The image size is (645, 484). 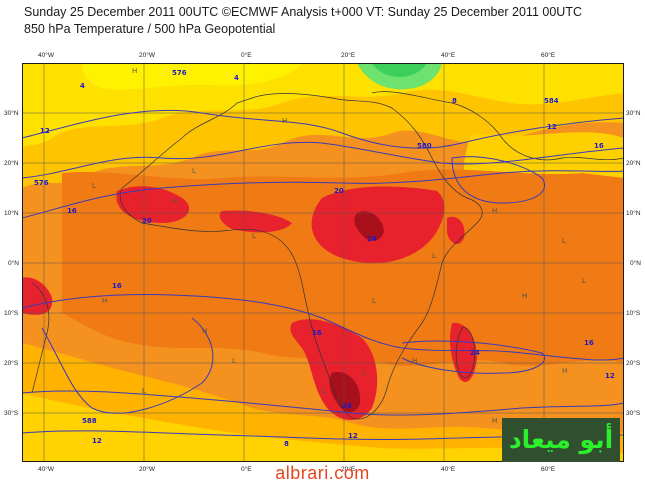 I want to click on lat-tick-left: 20°N, so click(x=11, y=163).